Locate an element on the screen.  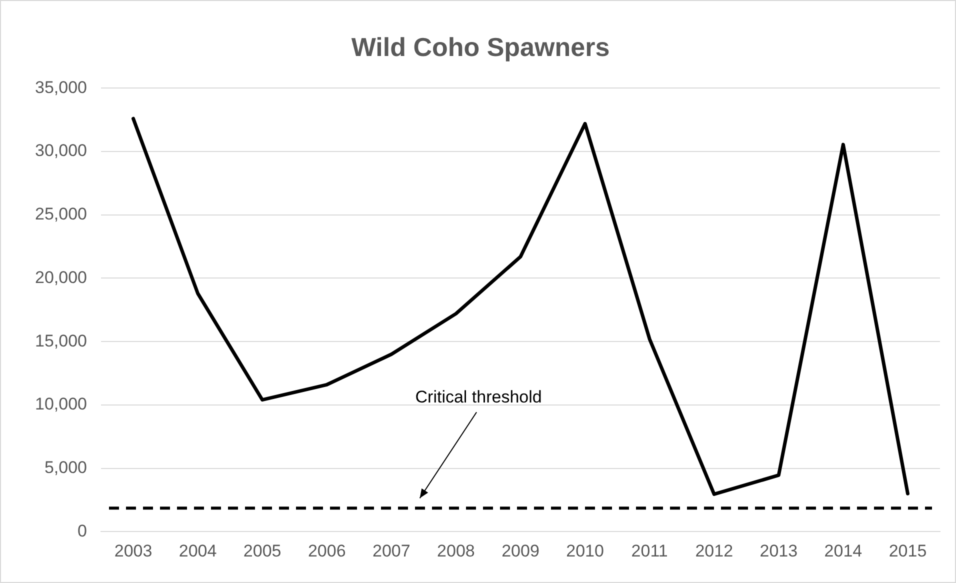
x-tick-label: 2015 is located at coordinates (907, 550).